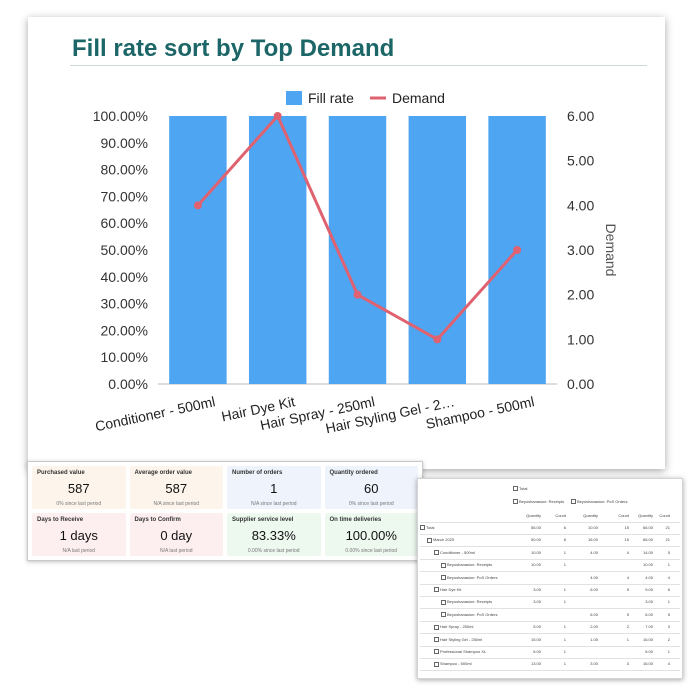 This screenshot has width=690, height=690. What do you see at coordinates (128, 384) in the screenshot?
I see `y-left-tick-label: 0.00%` at bounding box center [128, 384].